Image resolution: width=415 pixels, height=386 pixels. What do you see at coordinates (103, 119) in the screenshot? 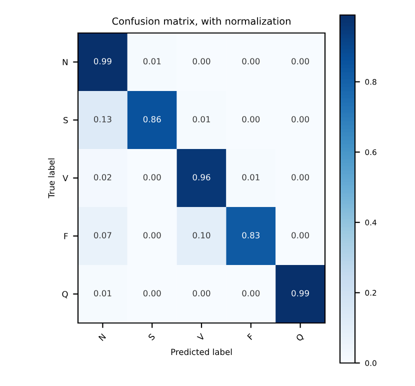
I see `data-label: 0.13` at bounding box center [103, 119].